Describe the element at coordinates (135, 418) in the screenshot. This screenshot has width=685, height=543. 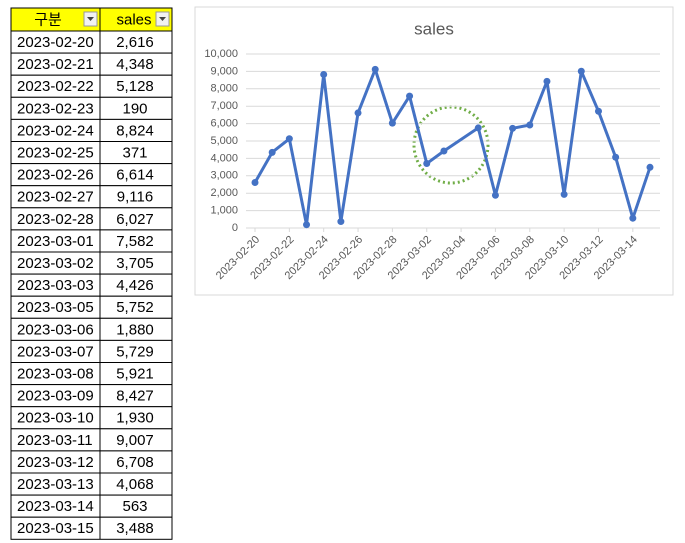
I see `value-cell: 1,930` at that location.